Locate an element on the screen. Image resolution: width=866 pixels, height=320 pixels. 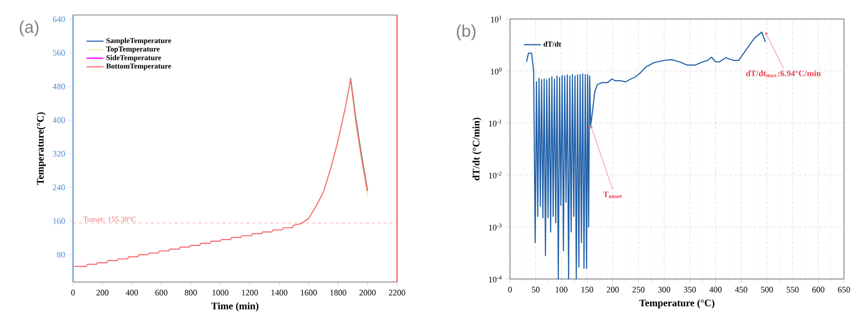
y-tick-label: 400 is located at coordinates (58, 120).